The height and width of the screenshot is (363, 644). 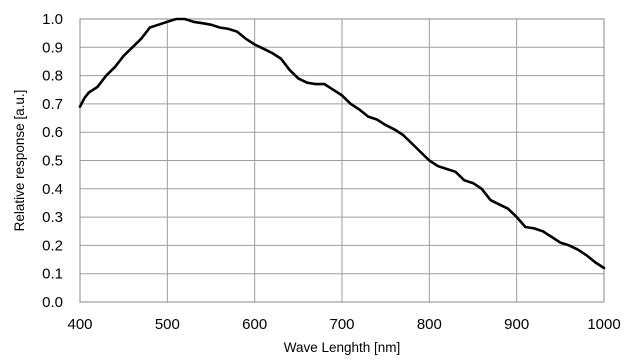 I want to click on x-tick-label: 700, so click(x=341, y=324).